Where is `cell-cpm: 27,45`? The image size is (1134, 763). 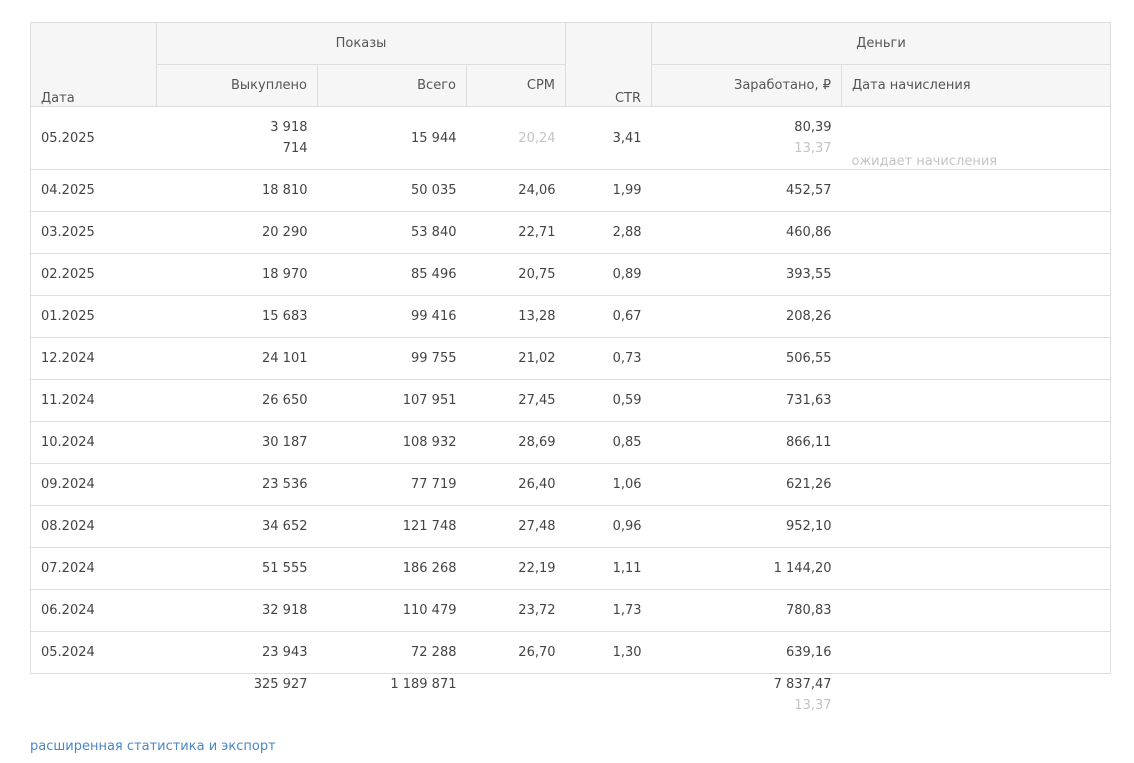
cell-cpm: 27,45 is located at coordinates (516, 400).